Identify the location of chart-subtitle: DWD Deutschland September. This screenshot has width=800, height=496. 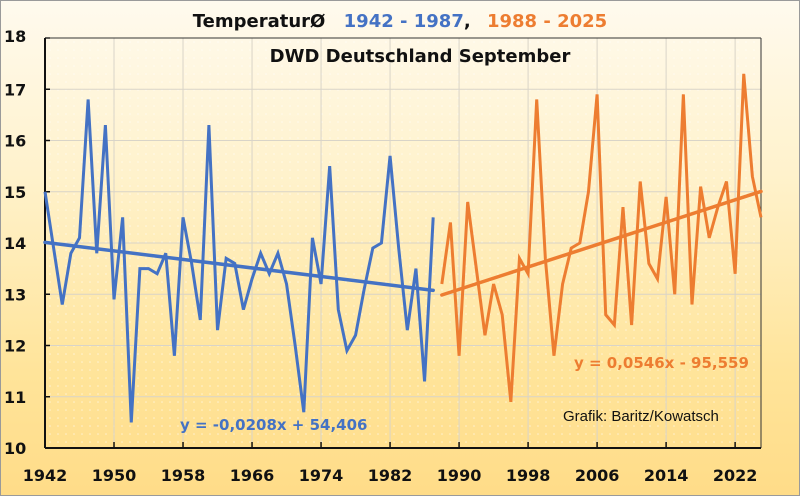
(420, 56).